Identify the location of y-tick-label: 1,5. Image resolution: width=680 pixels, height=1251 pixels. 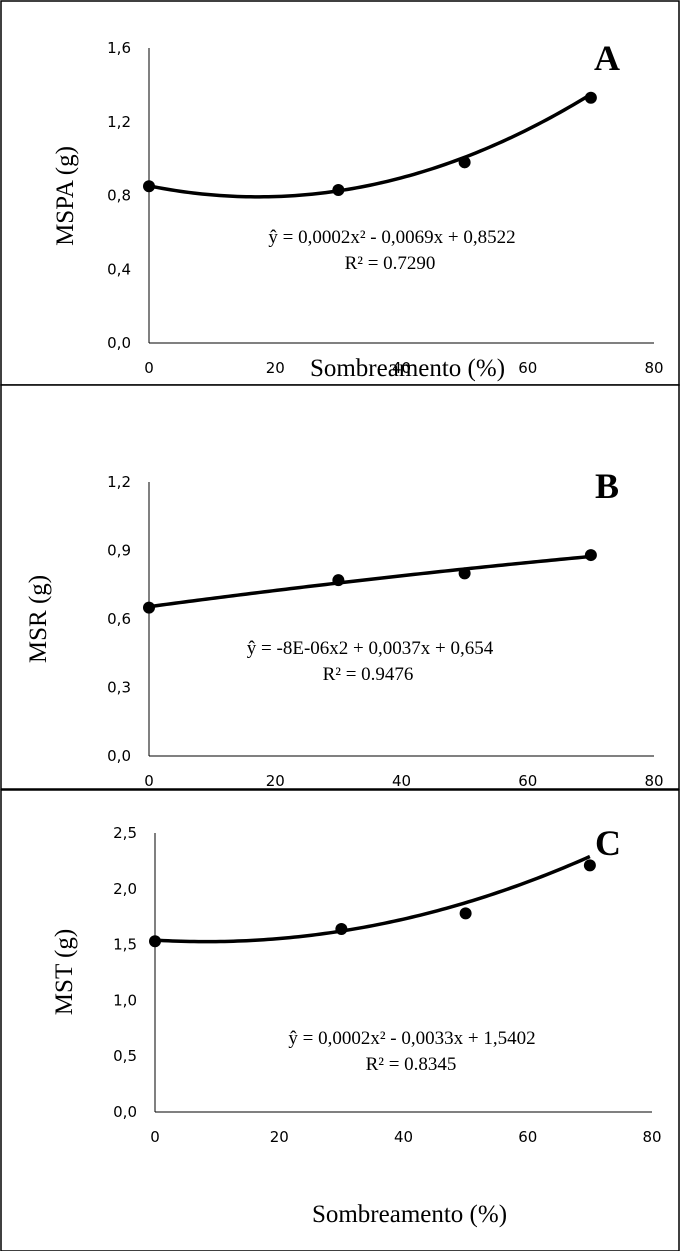
(125, 945).